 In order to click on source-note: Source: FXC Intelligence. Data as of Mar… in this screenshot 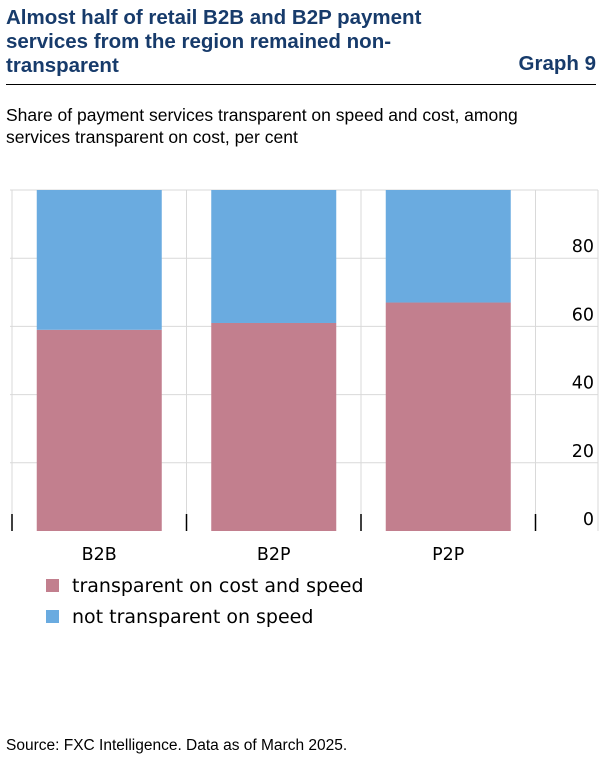, I will do `click(177, 745)`.